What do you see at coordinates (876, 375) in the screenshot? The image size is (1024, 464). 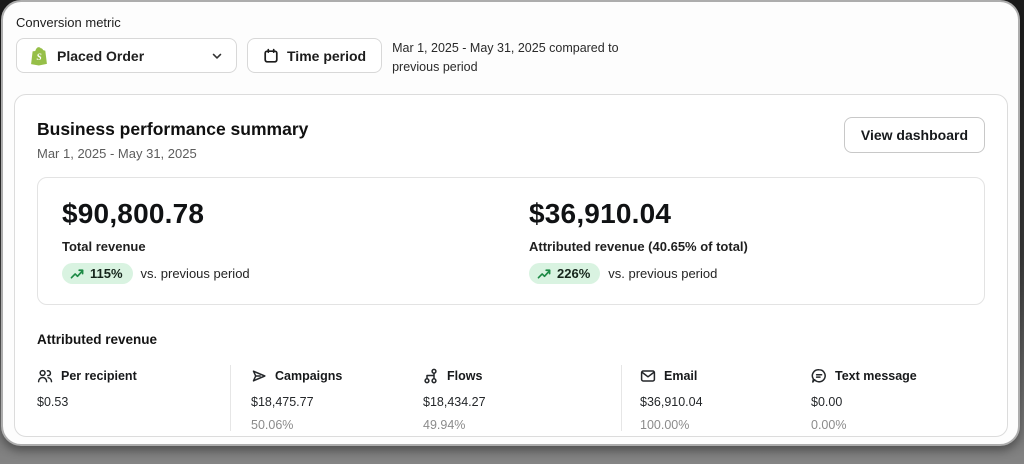 I see `metric-label: Text message` at bounding box center [876, 375].